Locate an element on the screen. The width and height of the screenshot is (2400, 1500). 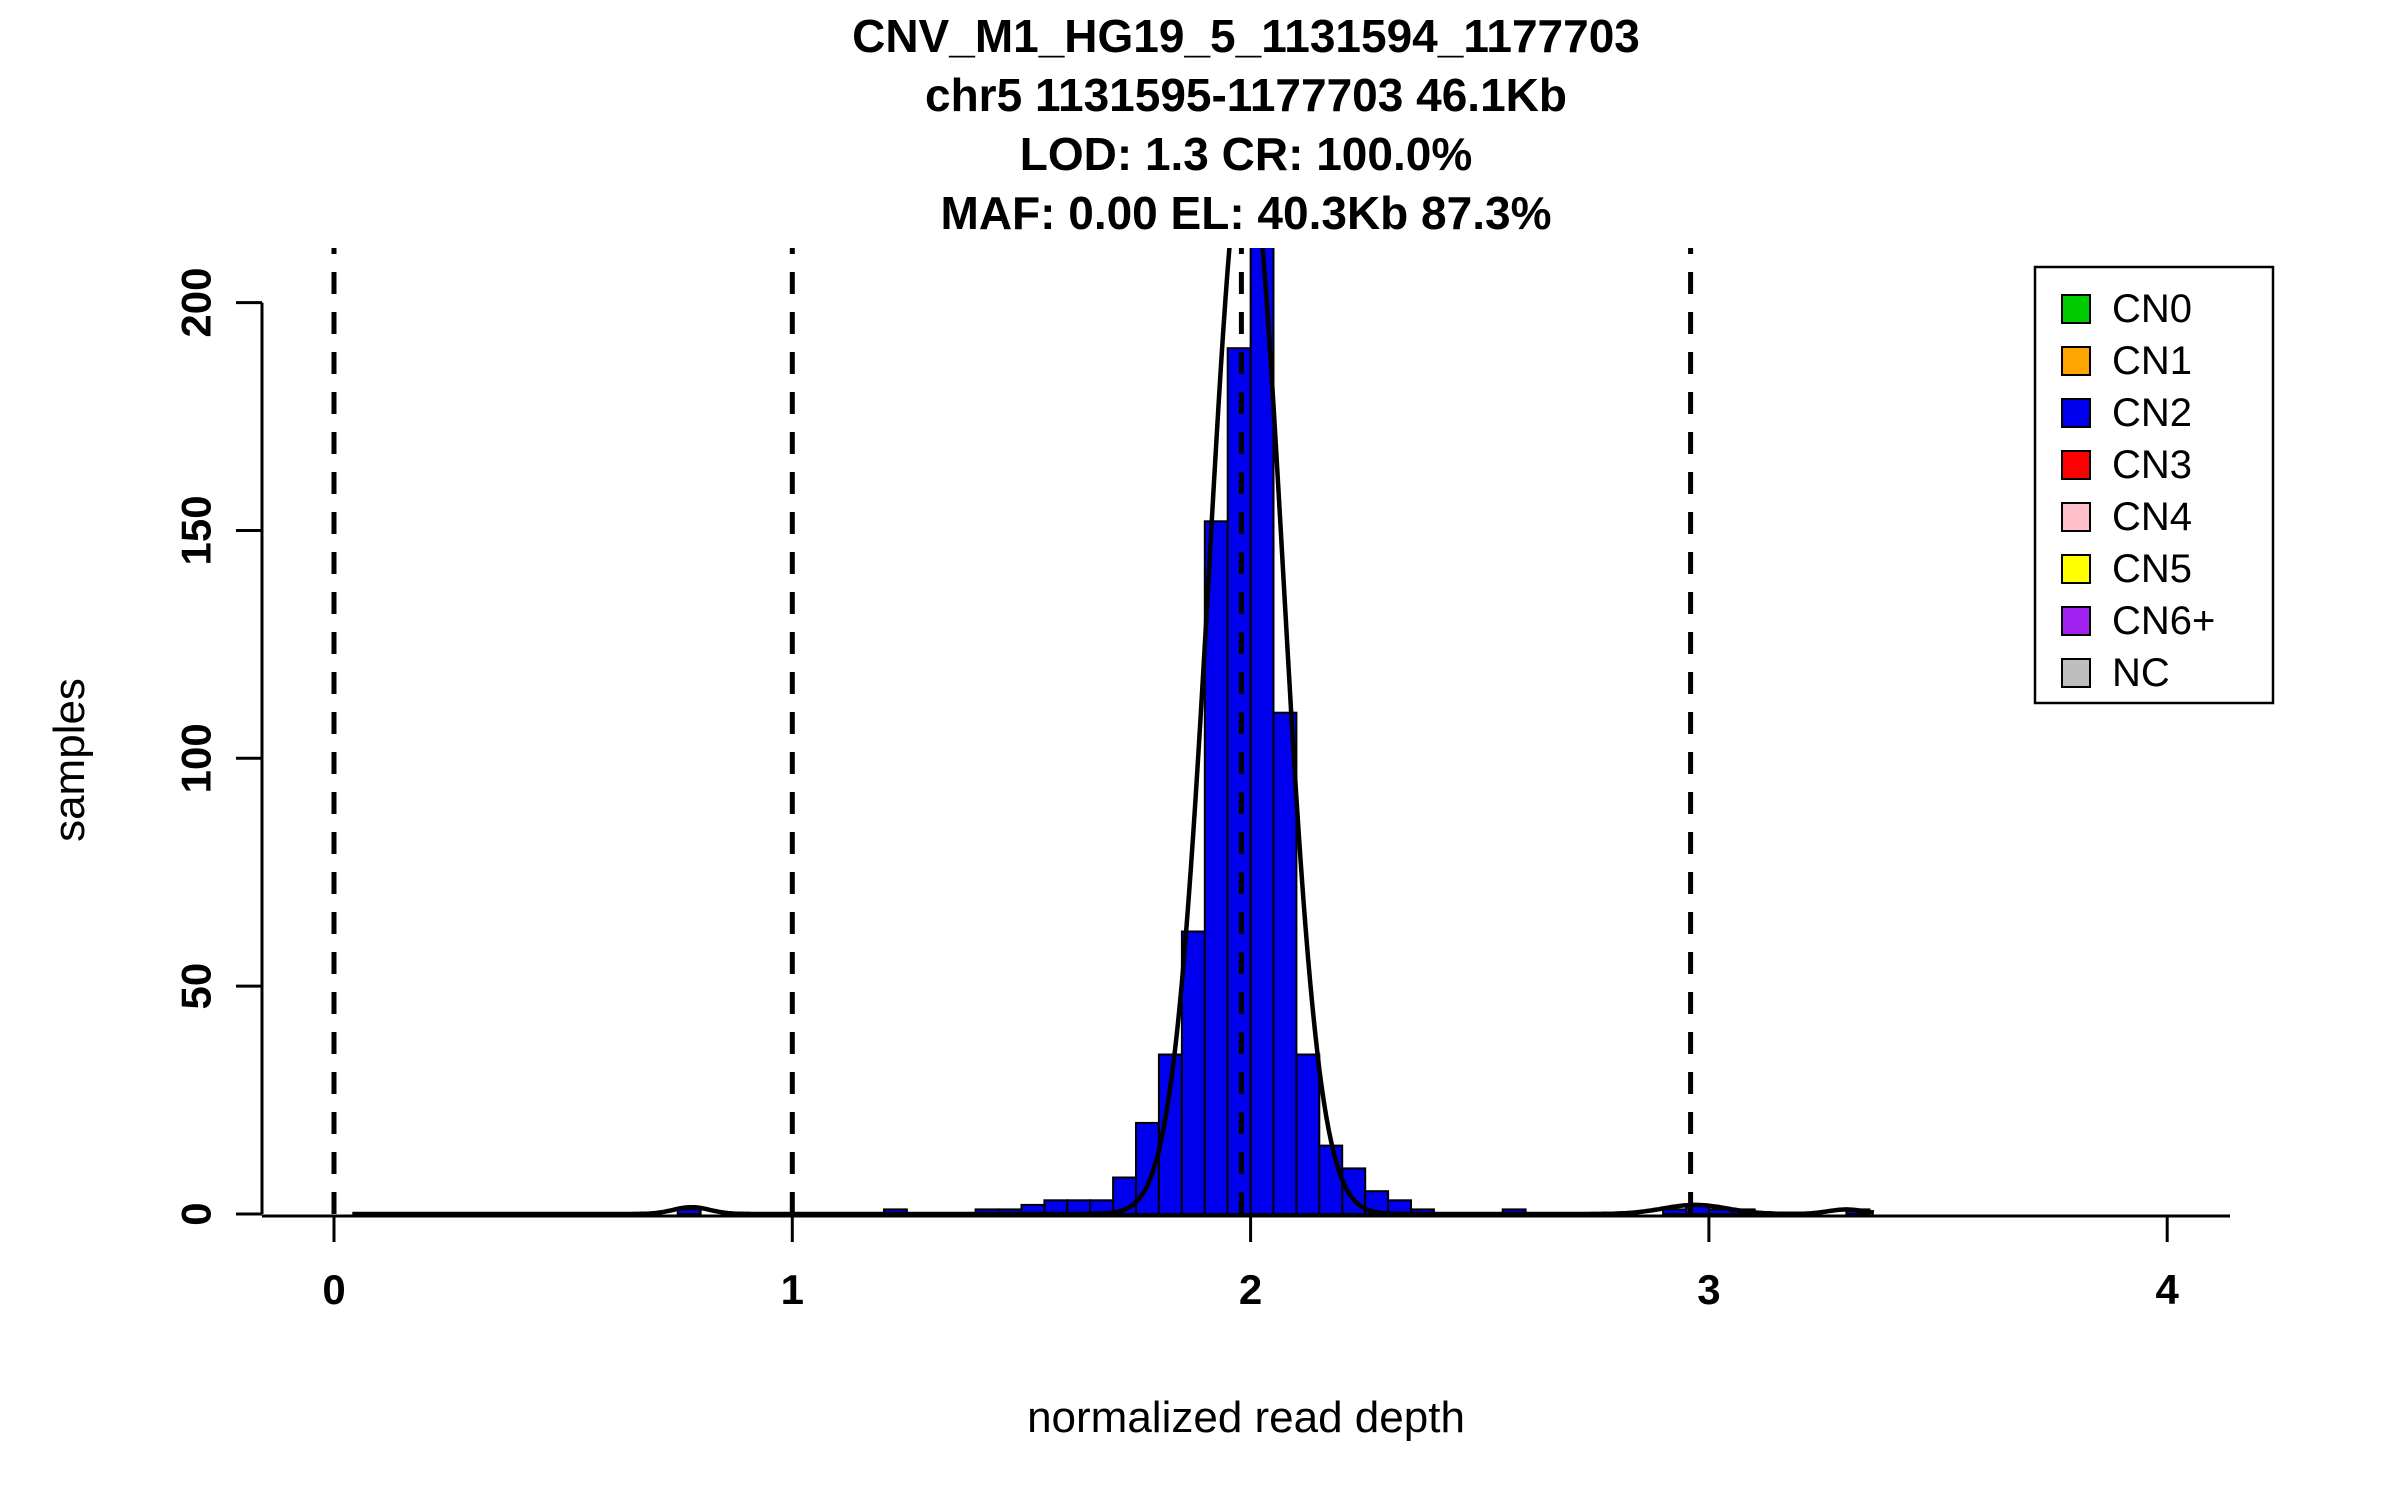
title-line-4: MAF: 0.00 EL: 40.3Kb 87.3% is located at coordinates (1246, 213).